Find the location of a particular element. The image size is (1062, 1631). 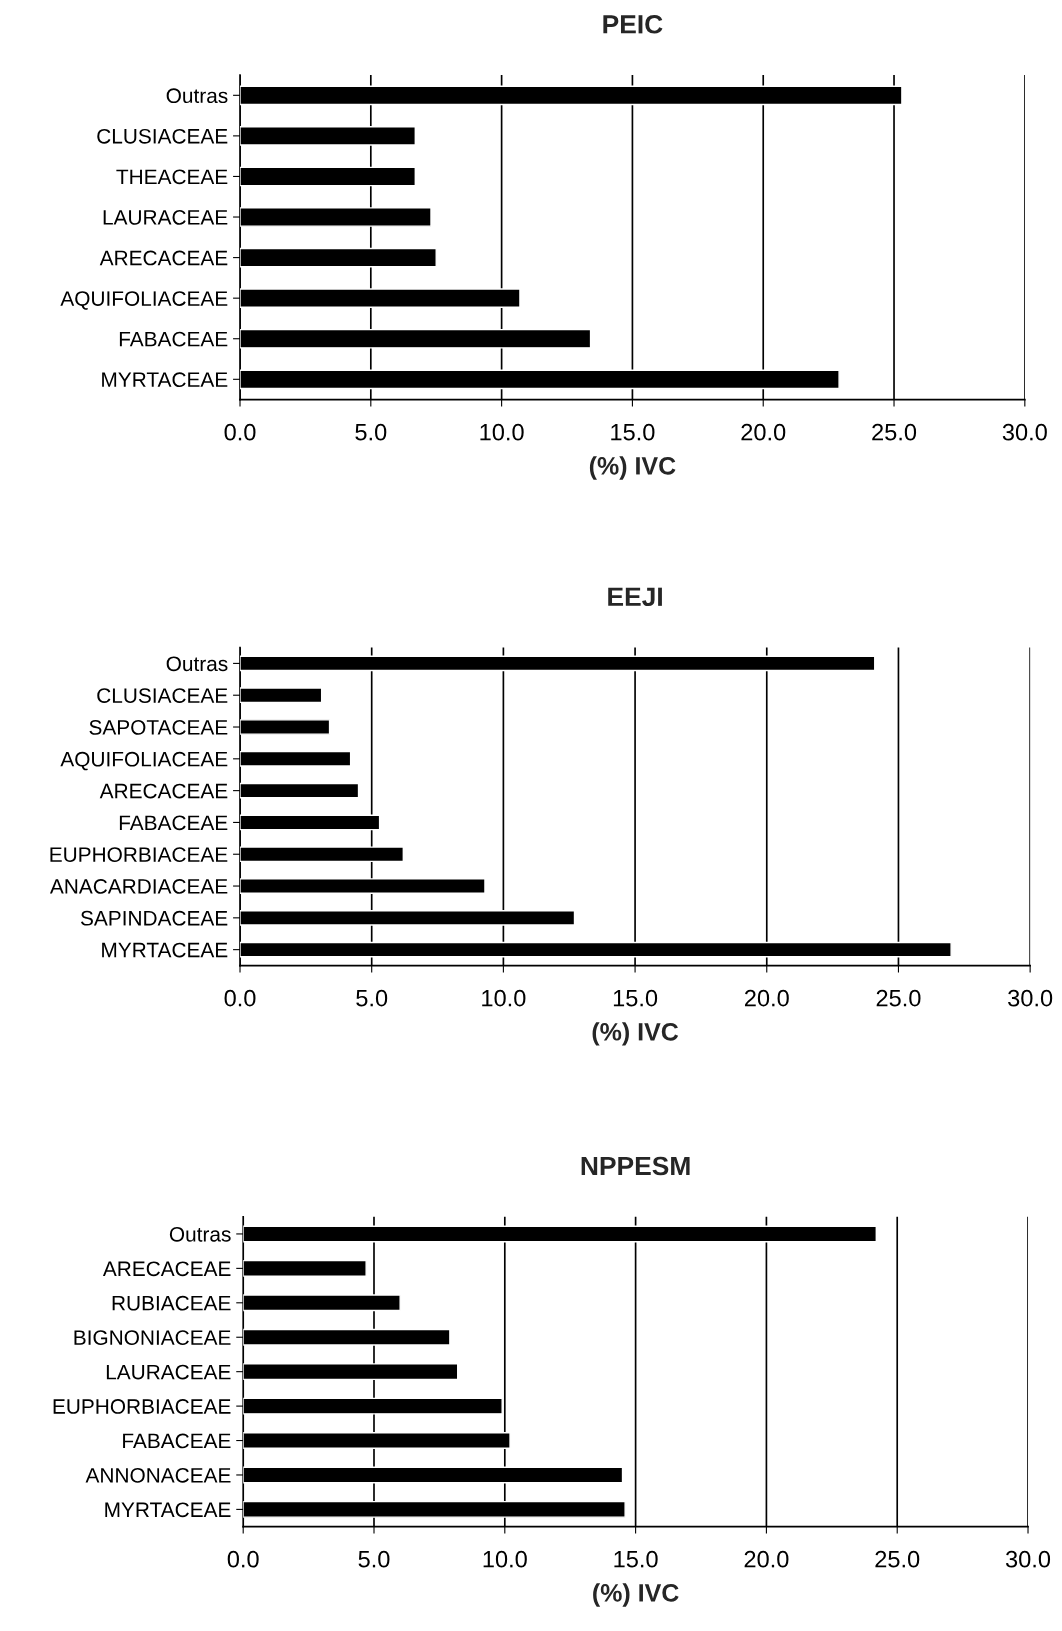

y-tick-label: ANACARDIACEAE is located at coordinates (138, 886).